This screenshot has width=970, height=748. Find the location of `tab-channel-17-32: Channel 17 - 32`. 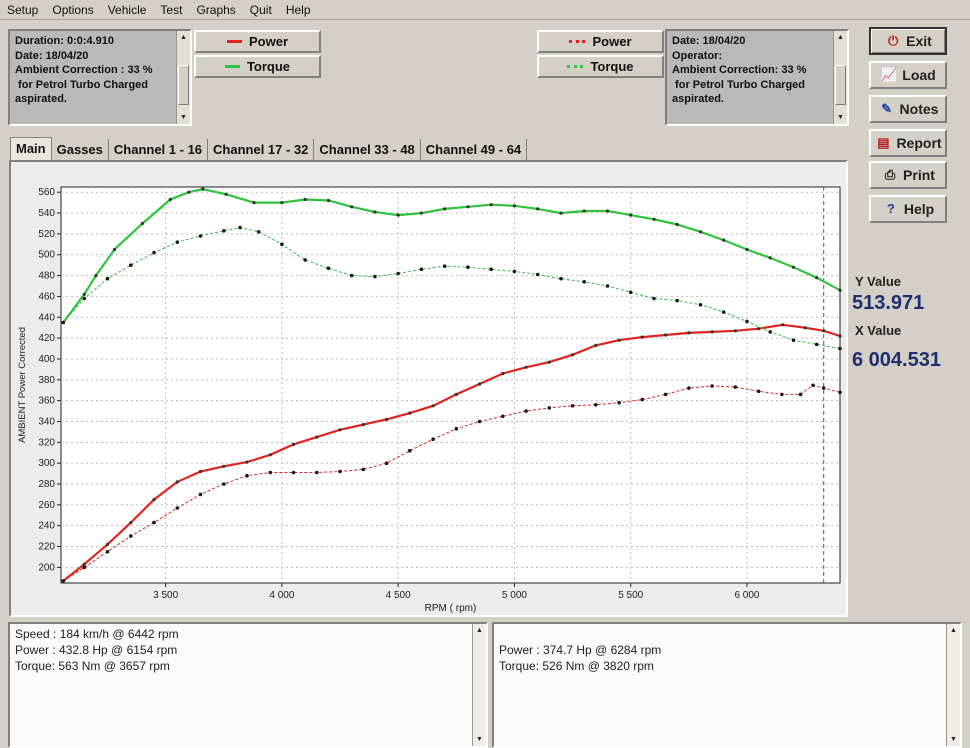

tab-channel-17-32: Channel 17 - 32 is located at coordinates (261, 150).